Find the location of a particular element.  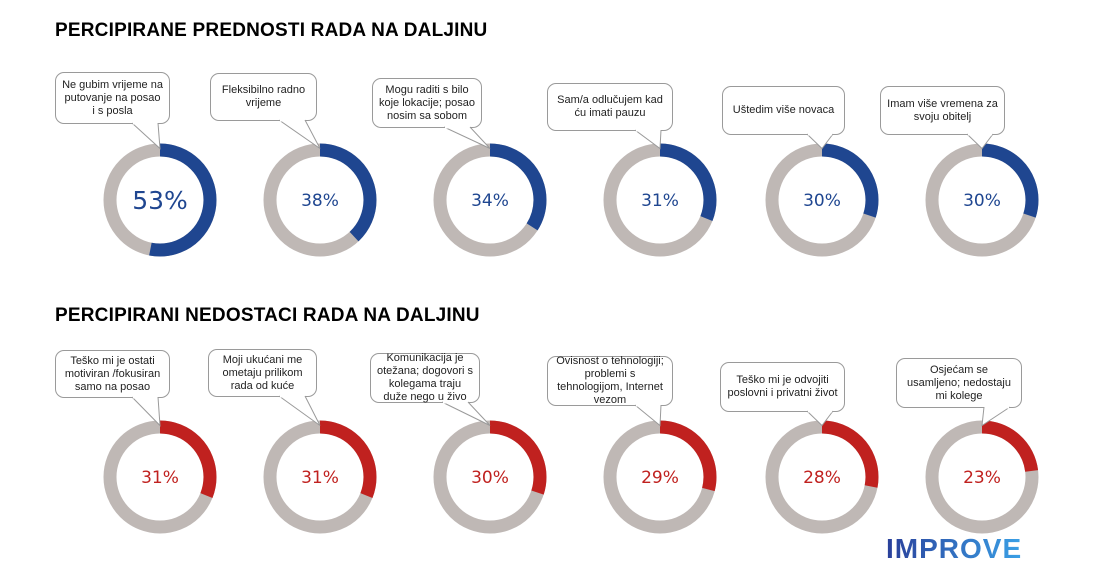

donut-value-label: 29% is located at coordinates (660, 478).